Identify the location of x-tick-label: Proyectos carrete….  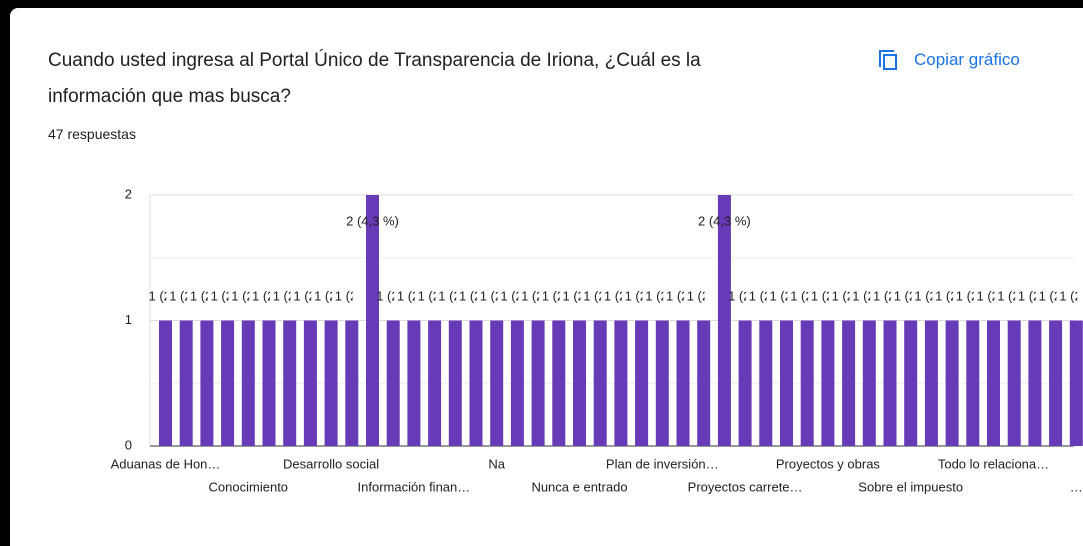
(745, 486).